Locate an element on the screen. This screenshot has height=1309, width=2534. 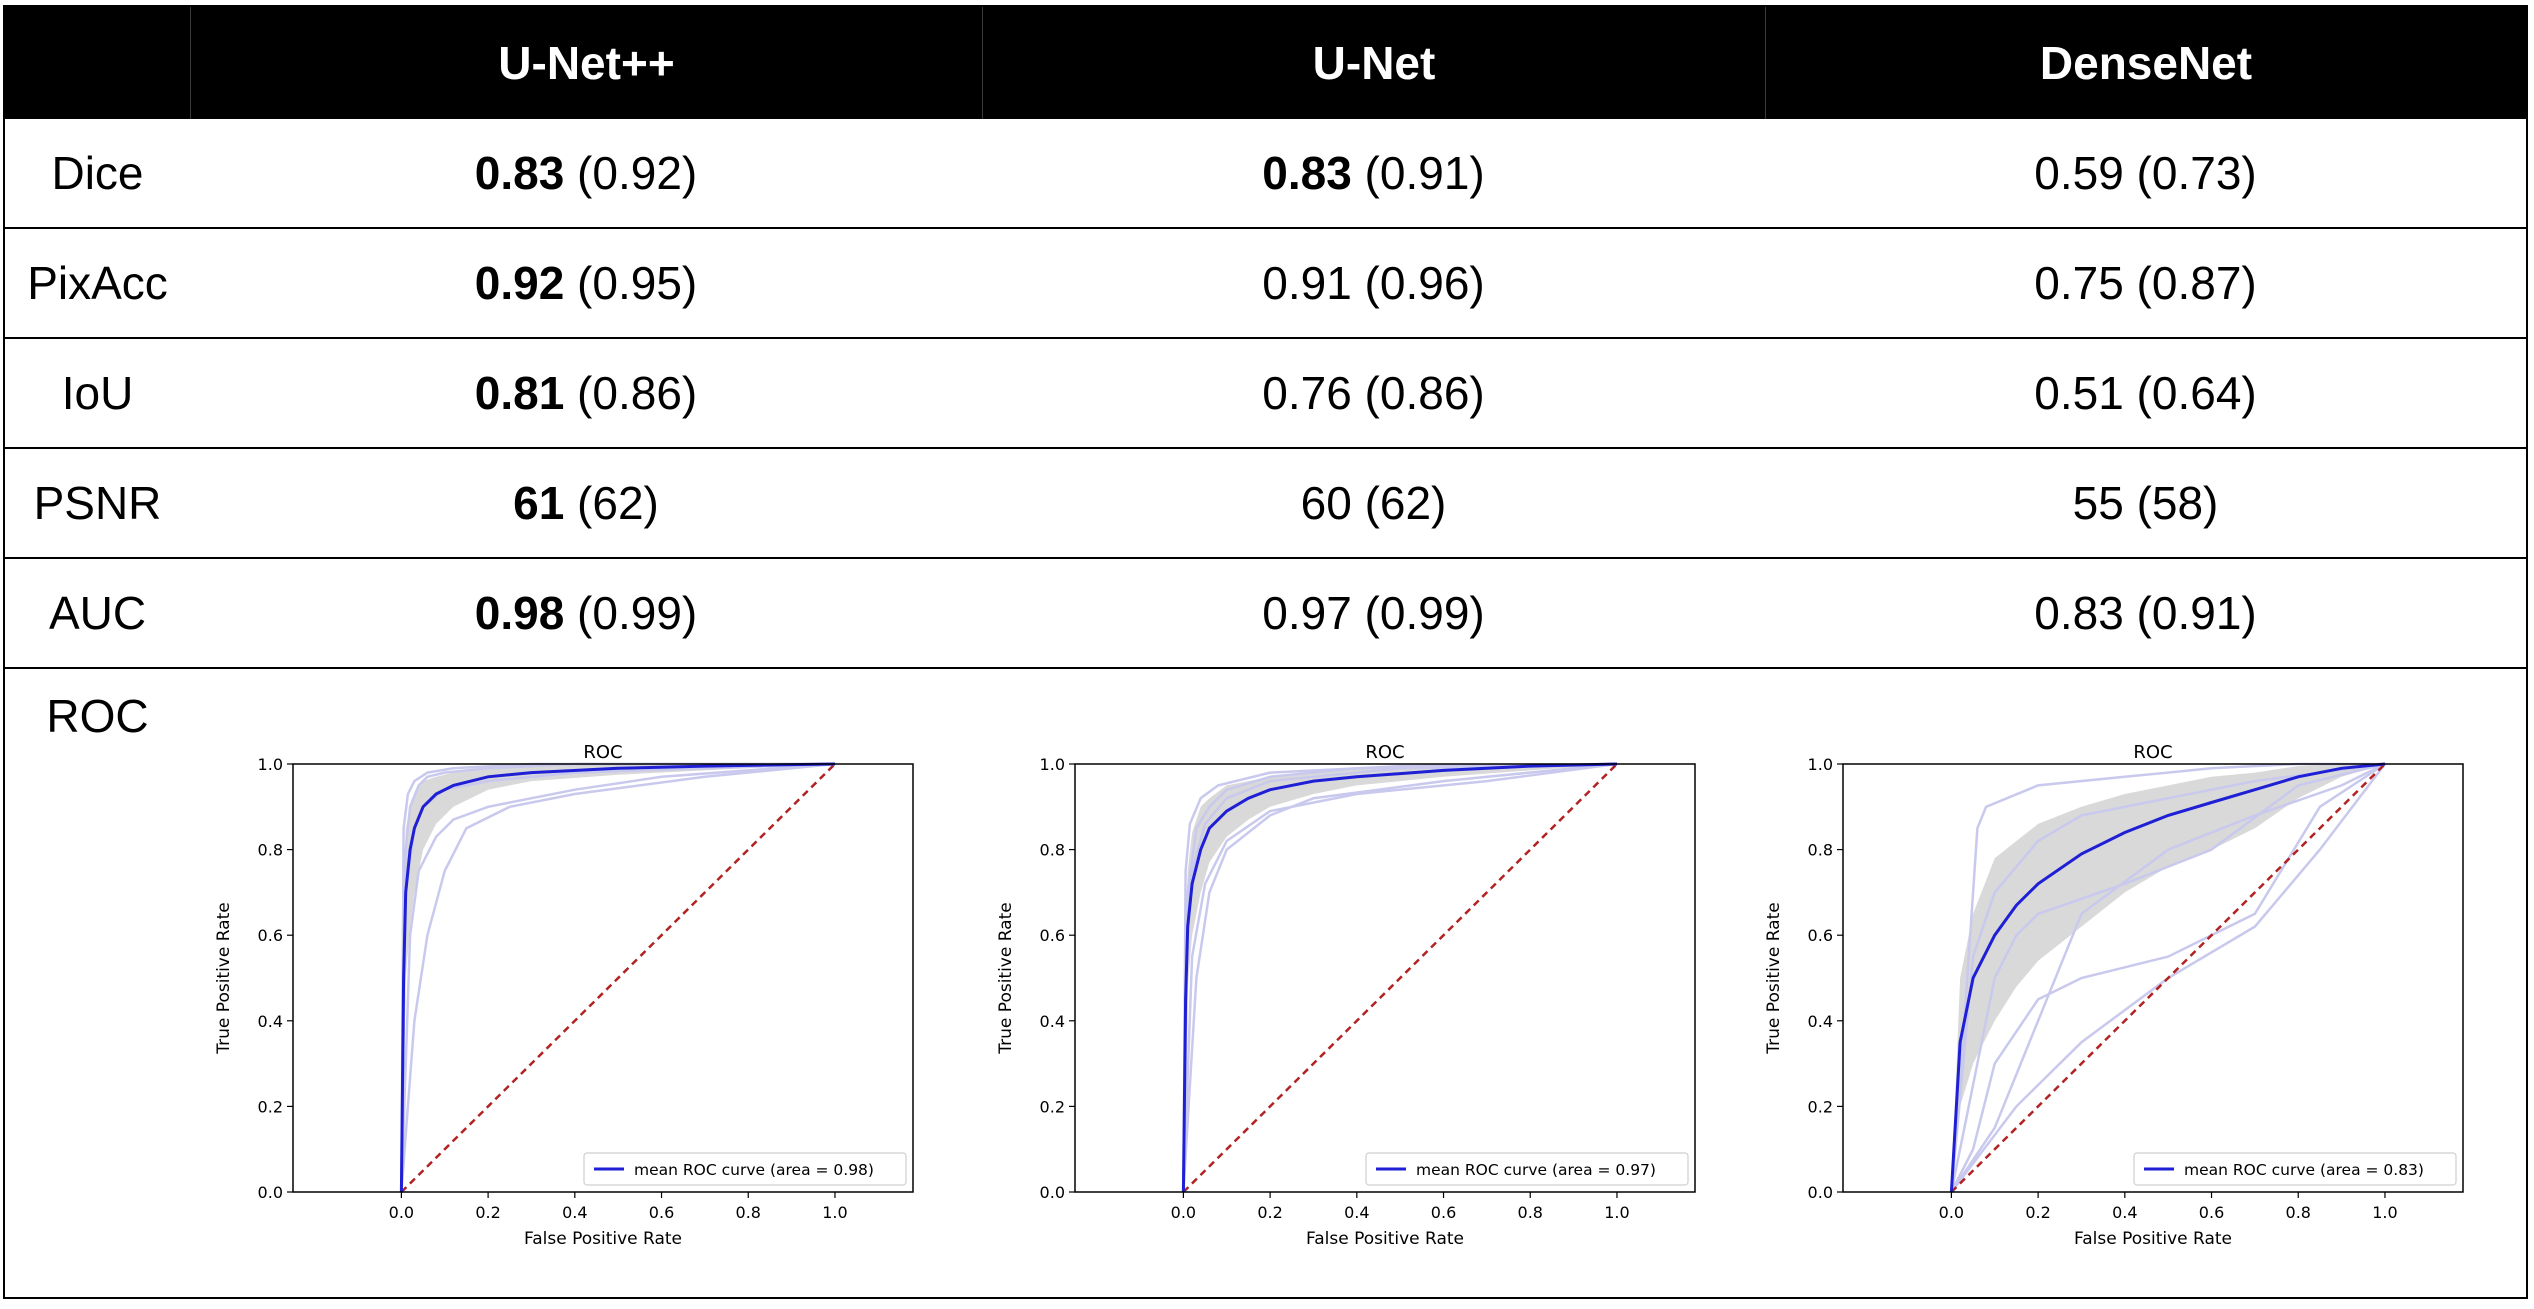
cell-value: 0.91 (0.96) is located at coordinates (1373, 283).